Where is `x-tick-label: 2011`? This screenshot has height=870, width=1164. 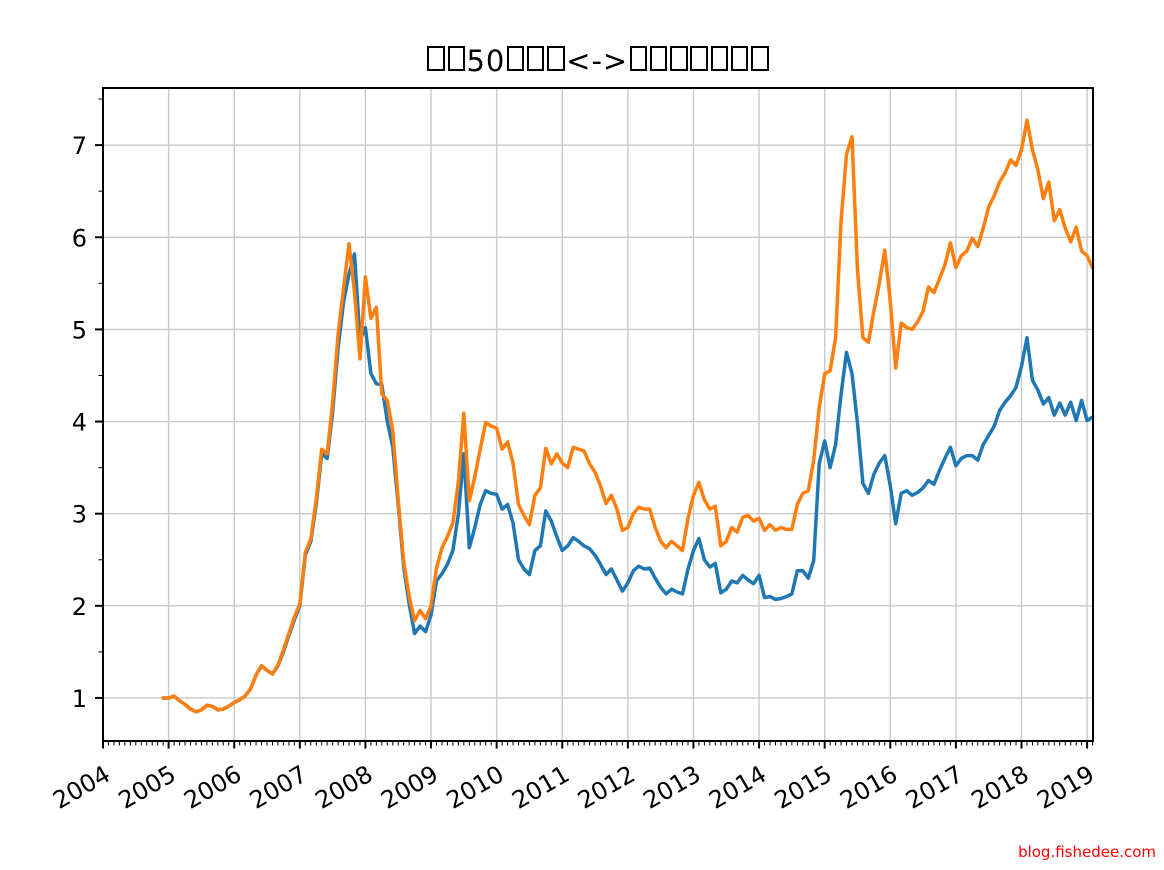
x-tick-label: 2011 is located at coordinates (540, 787).